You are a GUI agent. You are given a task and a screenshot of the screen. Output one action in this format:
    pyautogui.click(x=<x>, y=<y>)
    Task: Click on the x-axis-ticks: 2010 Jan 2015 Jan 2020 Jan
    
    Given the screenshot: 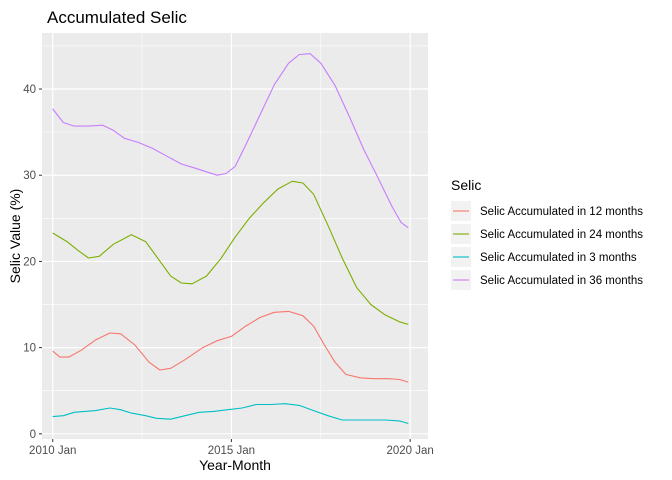 What is the action you would take?
    pyautogui.click(x=231, y=448)
    